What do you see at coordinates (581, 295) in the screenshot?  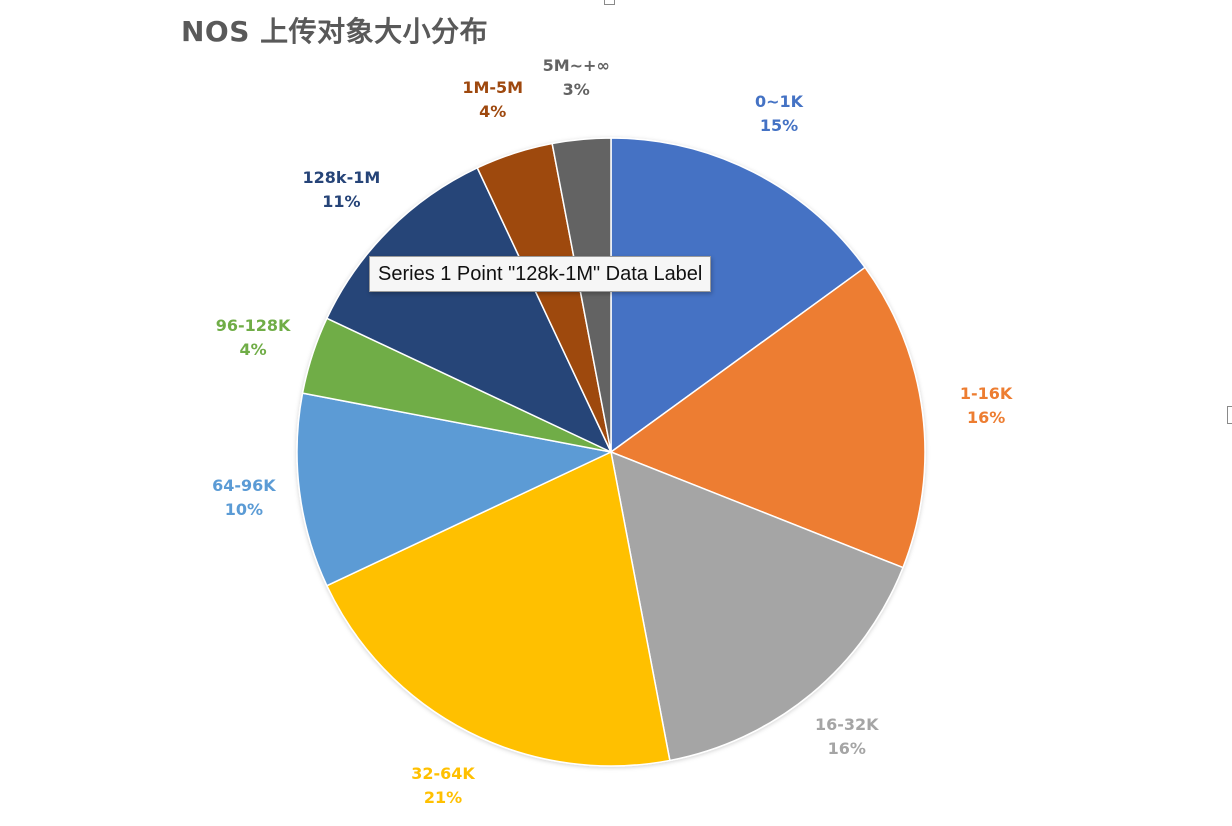 I see `pie-slice-5m-` at bounding box center [581, 295].